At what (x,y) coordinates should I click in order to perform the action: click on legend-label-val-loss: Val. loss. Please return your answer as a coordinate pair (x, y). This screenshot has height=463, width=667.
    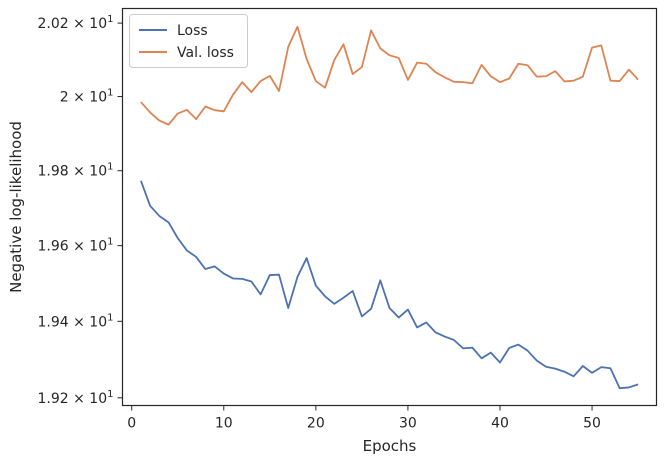
    Looking at the image, I should click on (205, 53).